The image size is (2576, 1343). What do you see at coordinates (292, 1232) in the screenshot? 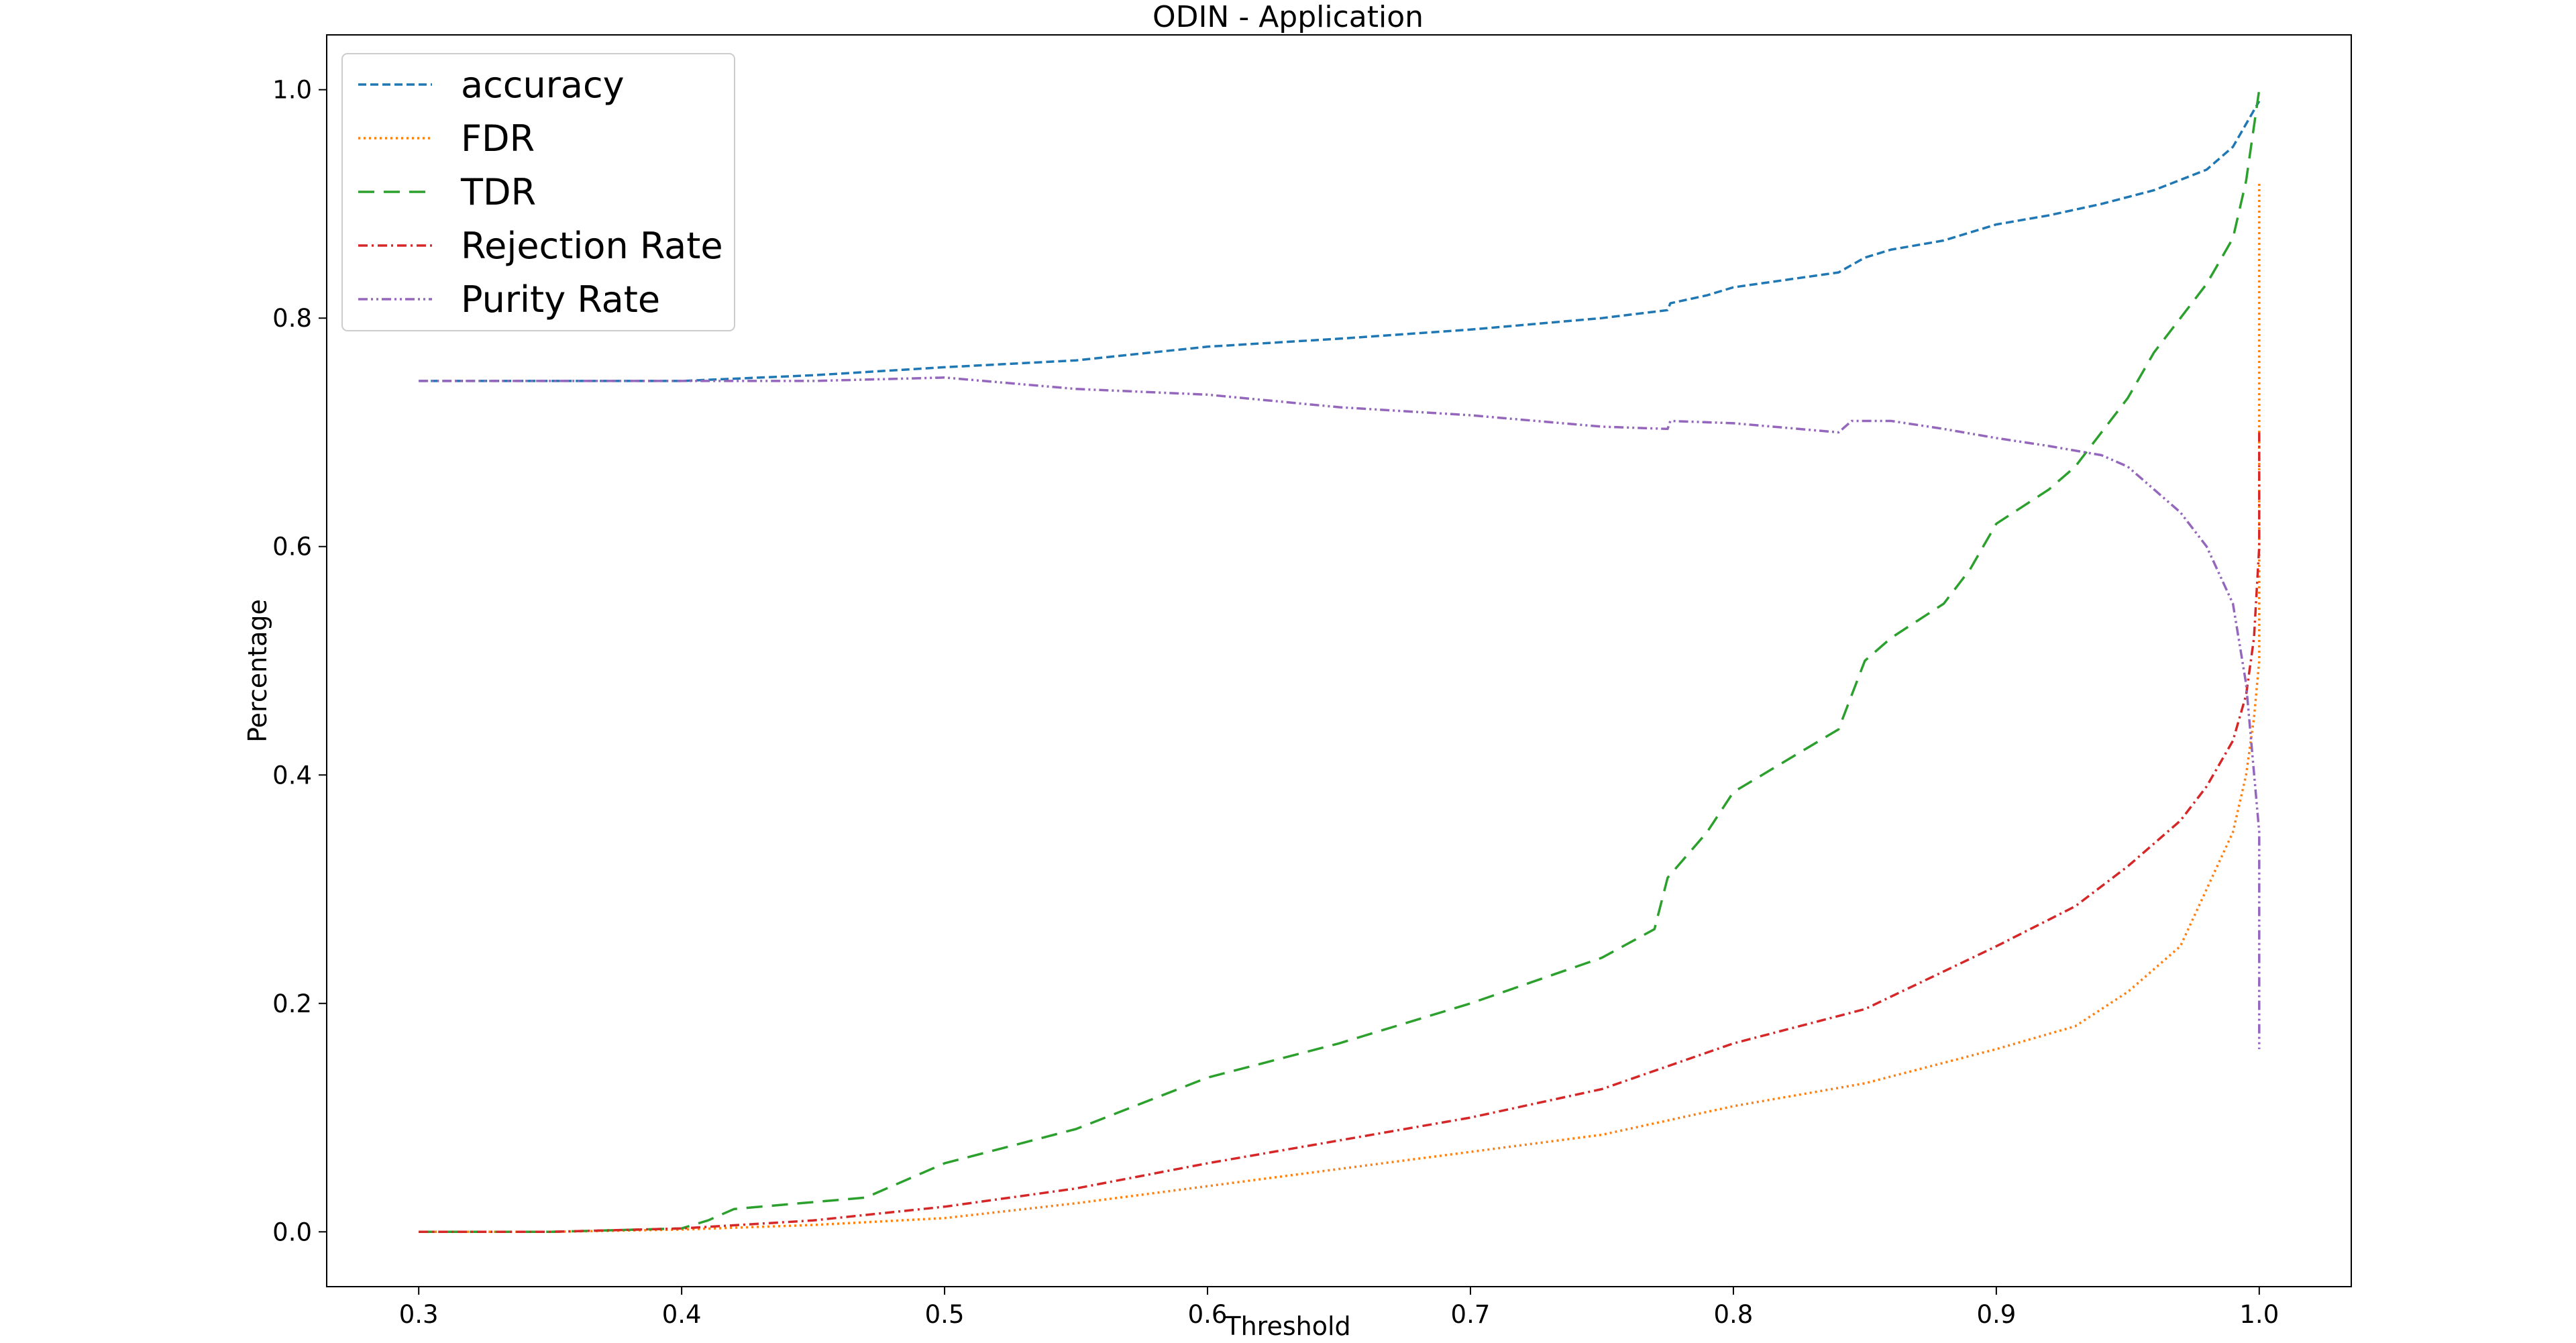
I see `y-tick-label: 0.0` at bounding box center [292, 1232].